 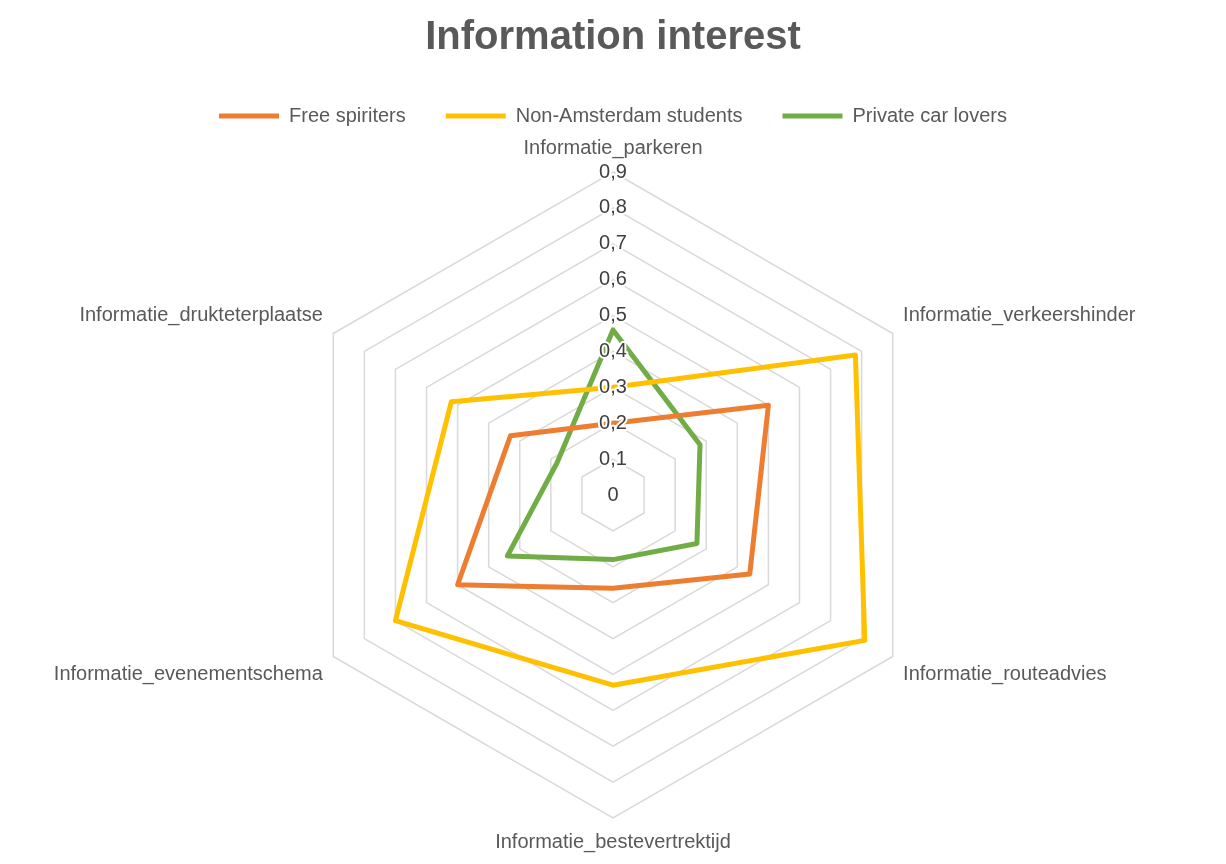 What do you see at coordinates (629, 114) in the screenshot?
I see `legend-label: Non-Amsterdam students` at bounding box center [629, 114].